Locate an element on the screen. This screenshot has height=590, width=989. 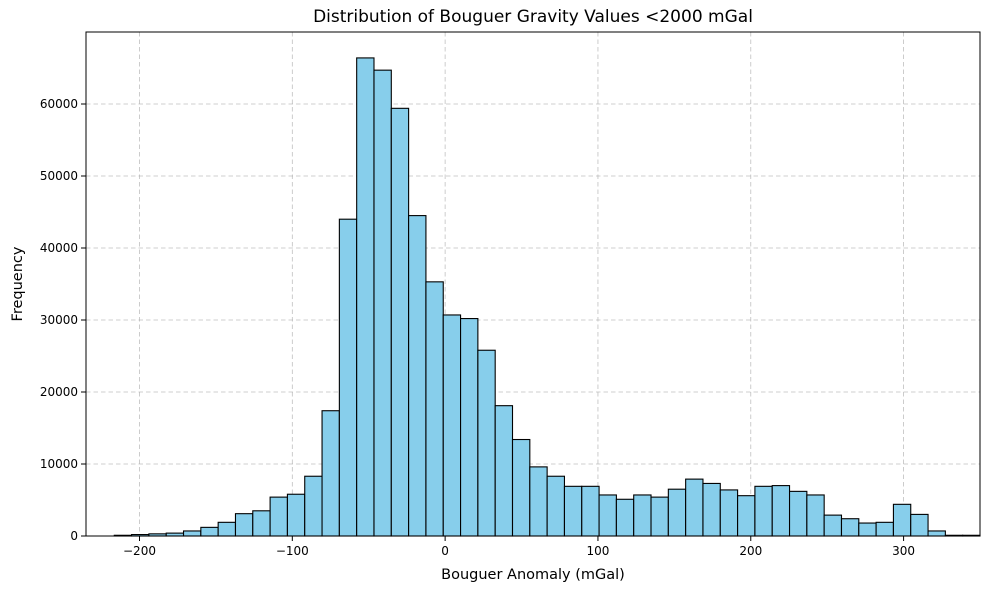
y-axis-label: Frequency is located at coordinates (18, 283).